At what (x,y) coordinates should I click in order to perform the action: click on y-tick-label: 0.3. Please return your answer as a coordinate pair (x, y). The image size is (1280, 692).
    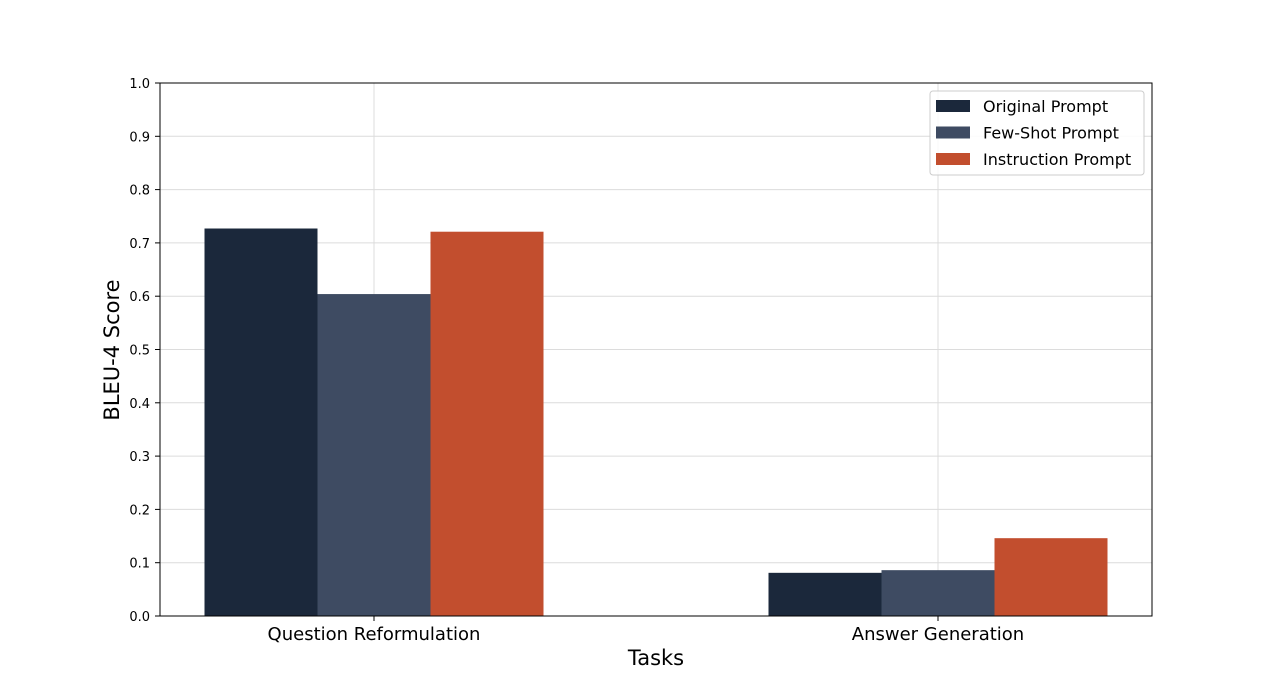
    Looking at the image, I should click on (139, 457).